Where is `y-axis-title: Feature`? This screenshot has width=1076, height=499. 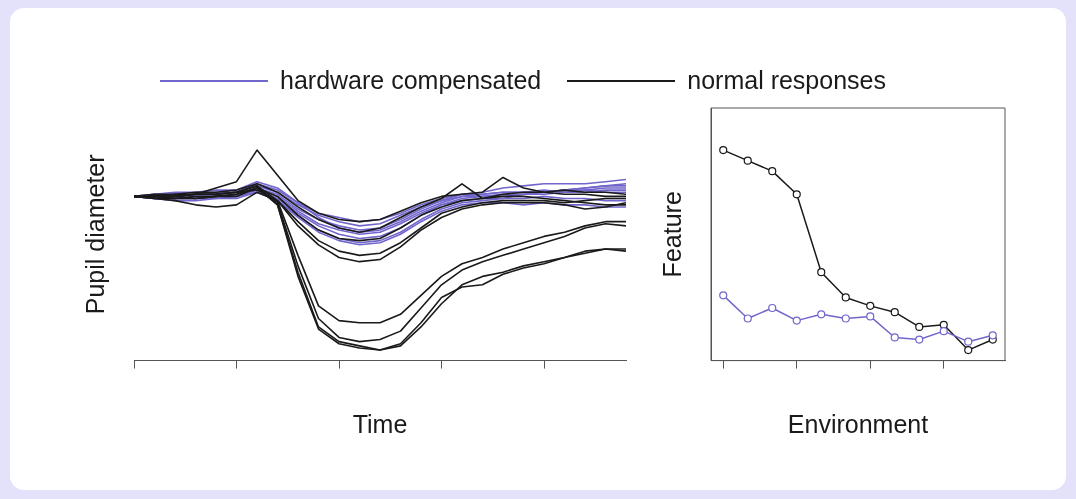
y-axis-title: Feature is located at coordinates (671, 234).